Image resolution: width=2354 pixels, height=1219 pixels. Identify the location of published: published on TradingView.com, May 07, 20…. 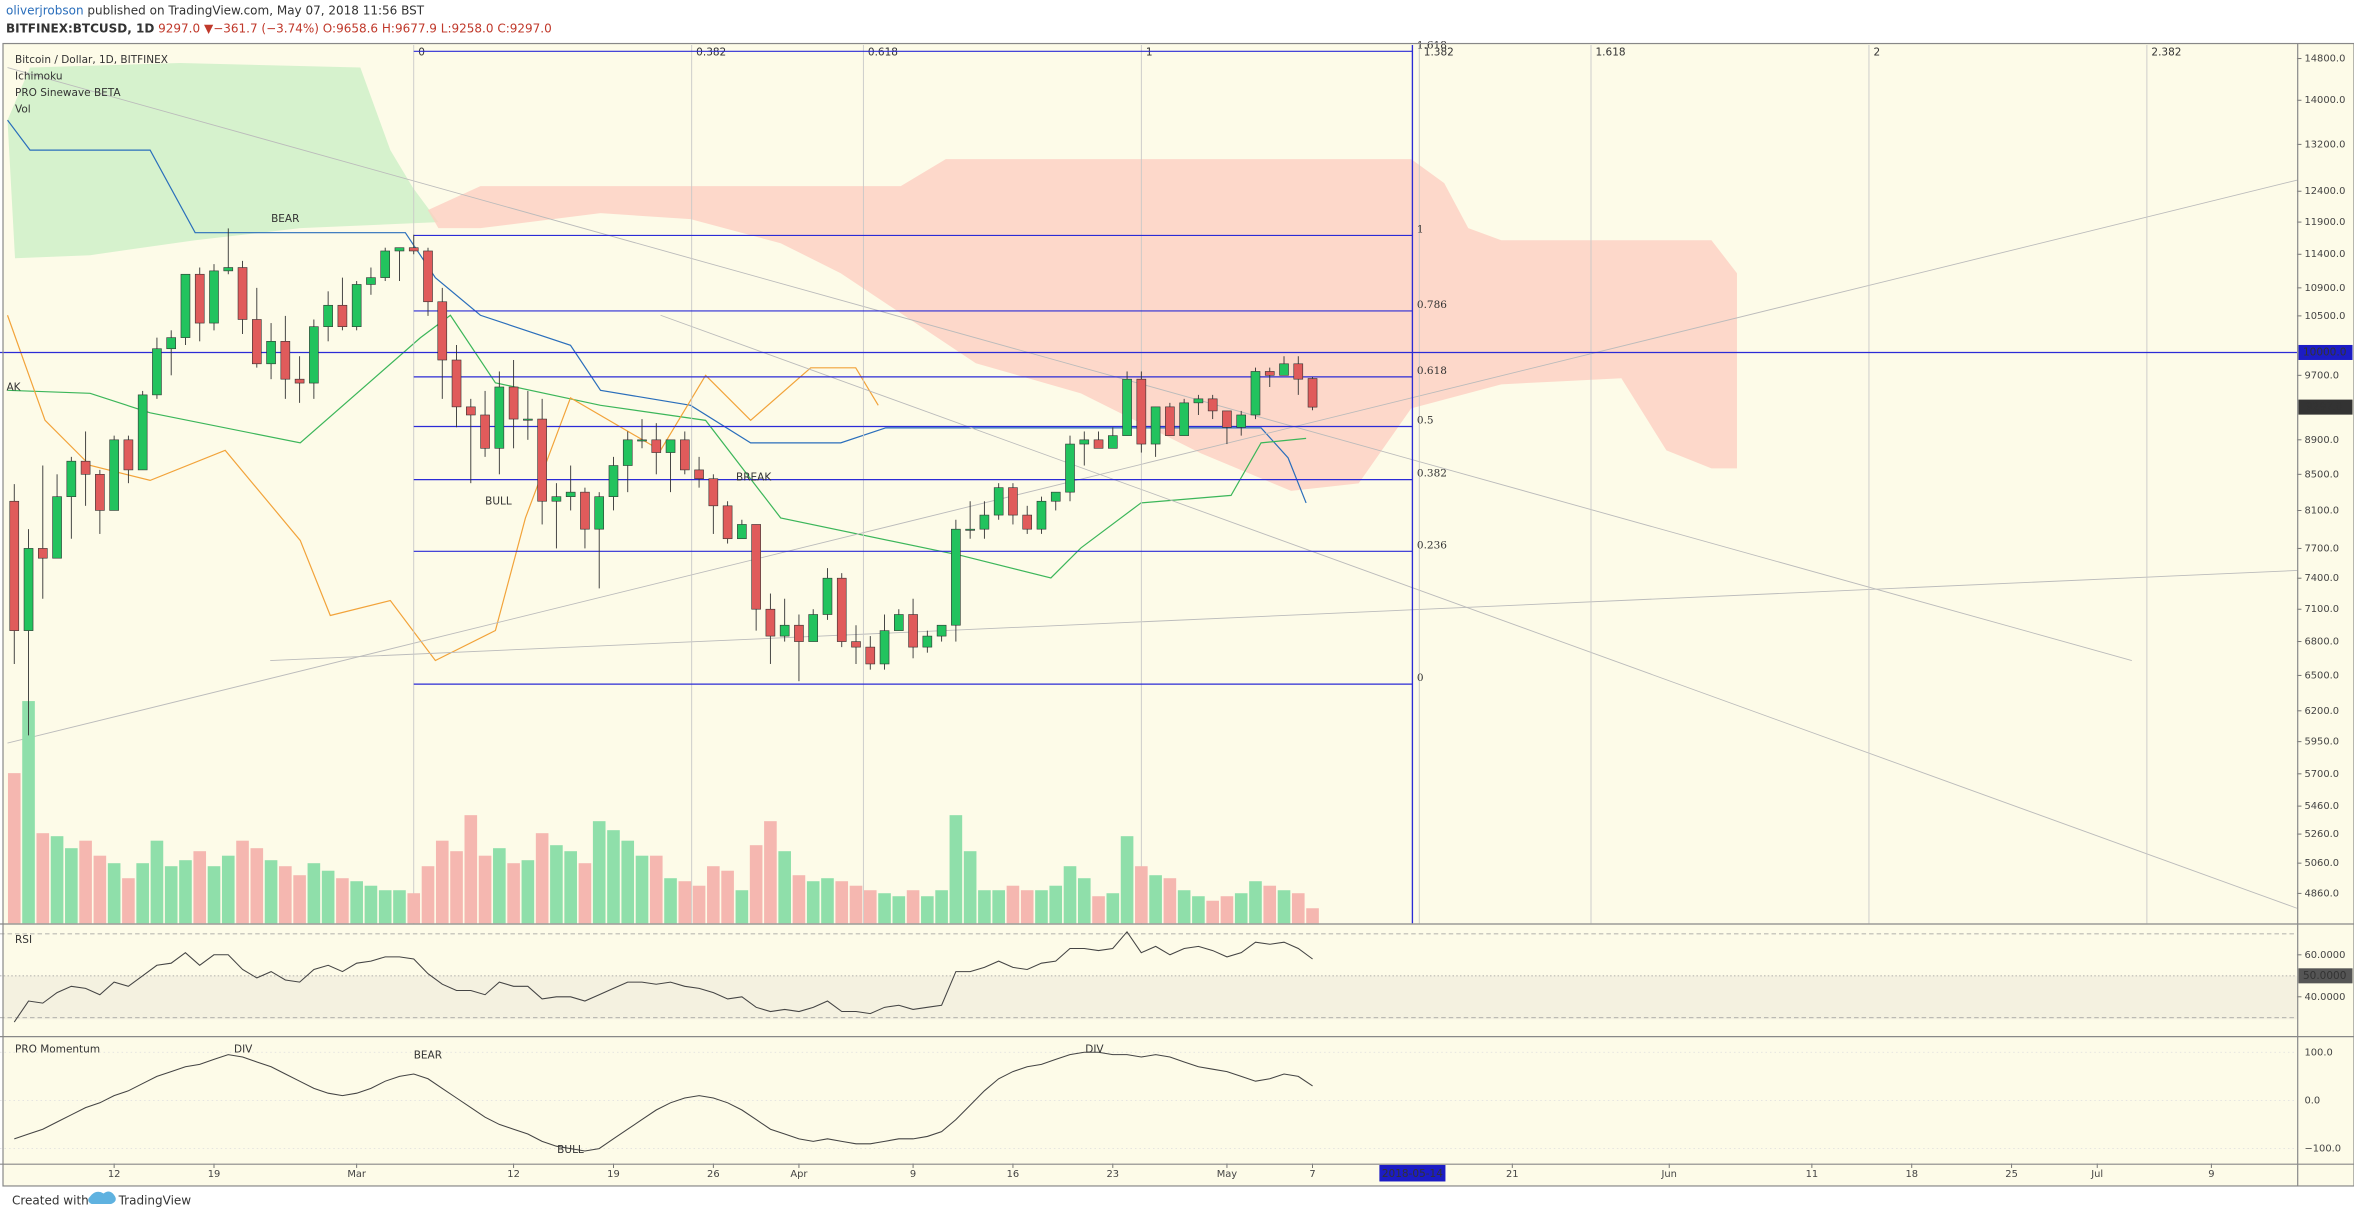
(255, 10).